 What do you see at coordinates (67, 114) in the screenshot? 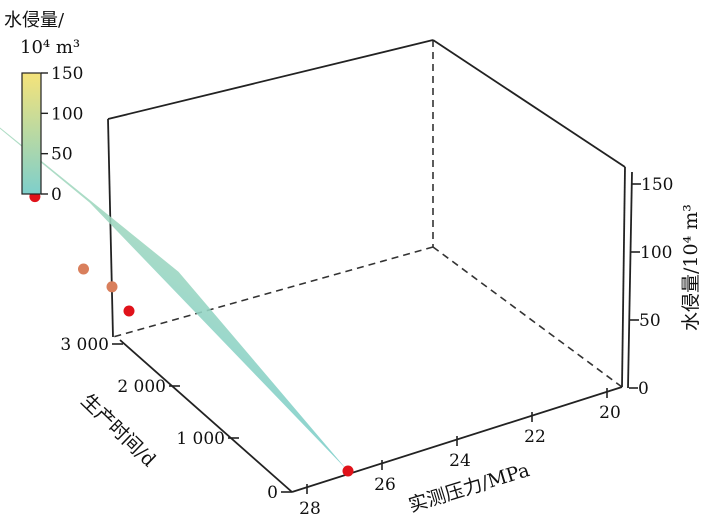
I see `colorbar-tick-label: 100` at bounding box center [67, 114].